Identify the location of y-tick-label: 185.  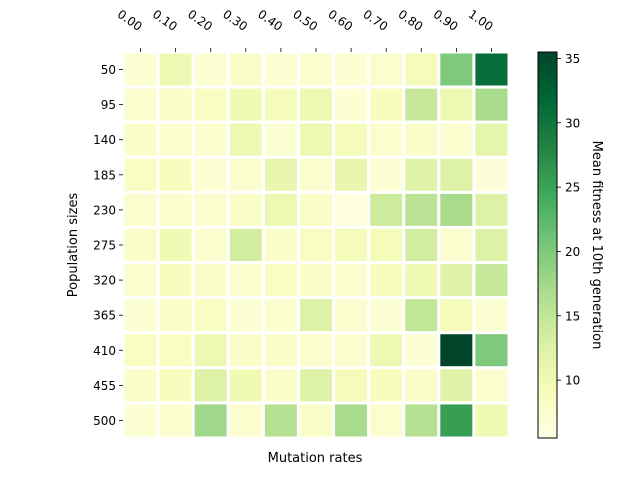
(104, 175).